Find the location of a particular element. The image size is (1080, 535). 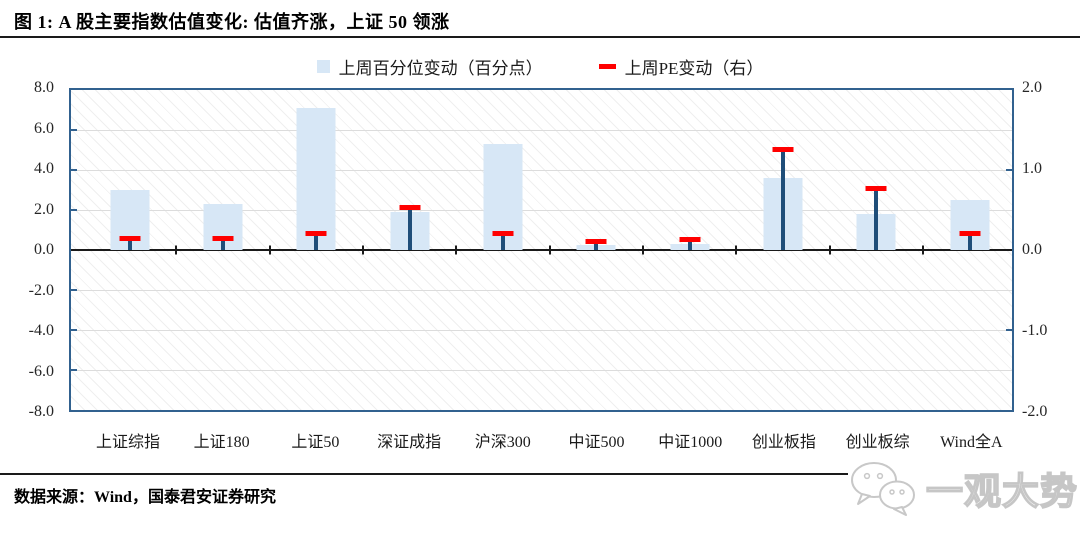

x-axis-label: 深证成指 is located at coordinates (409, 442).